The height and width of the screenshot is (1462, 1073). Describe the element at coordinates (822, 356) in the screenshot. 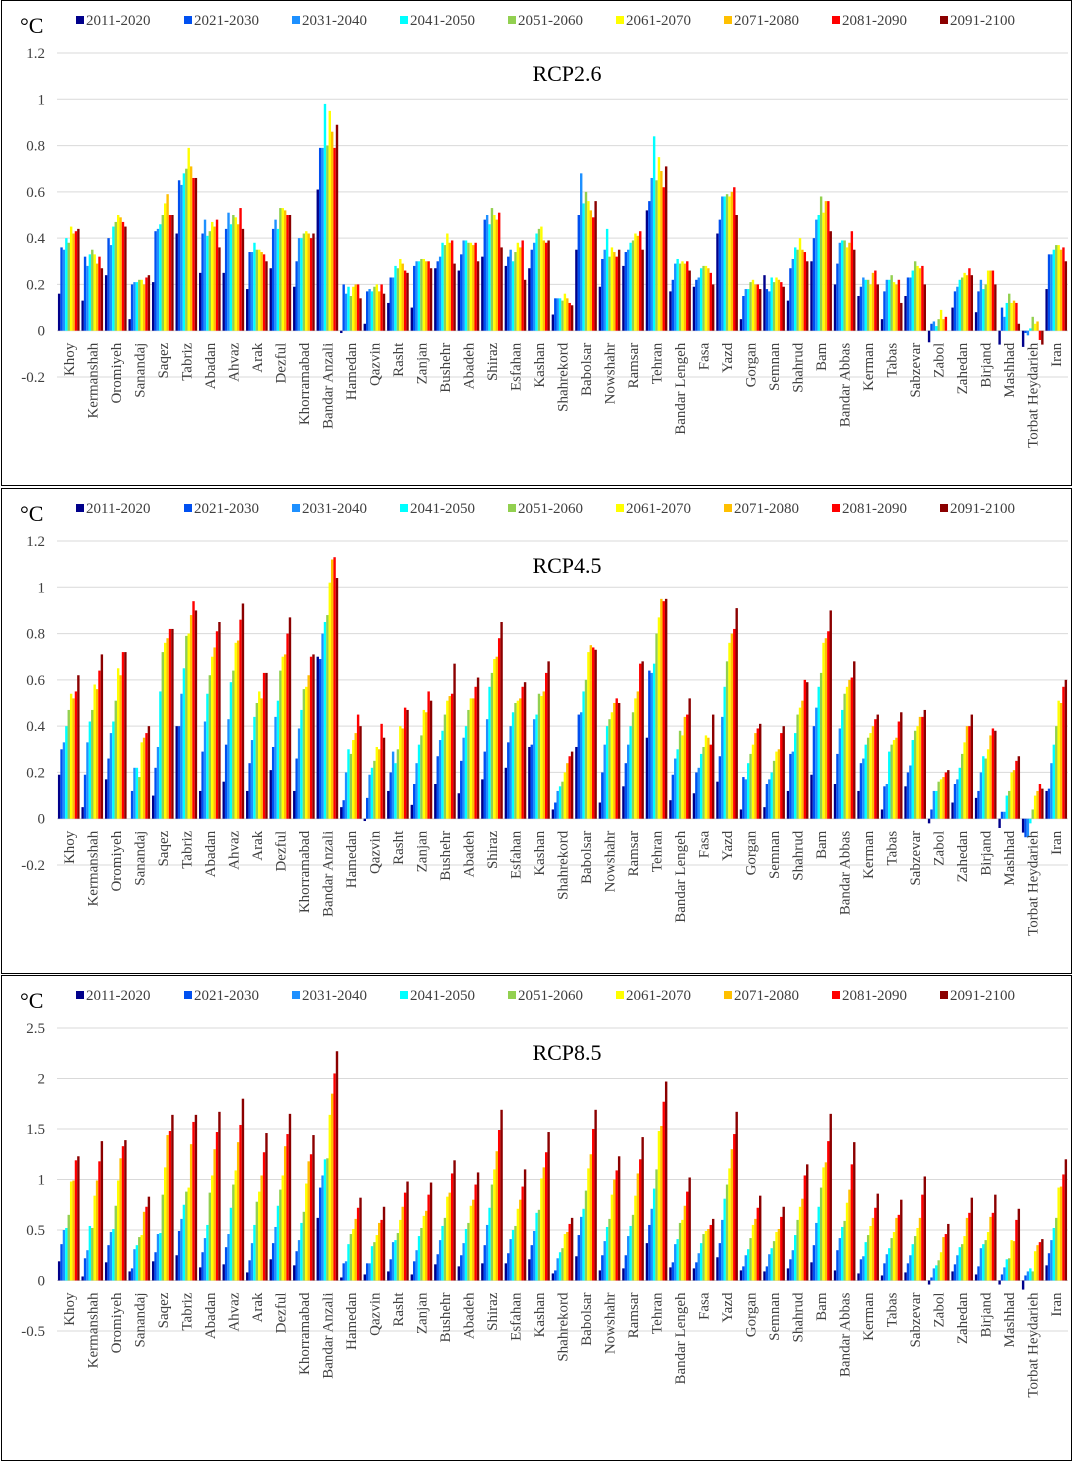

I see `x-tick-label: Bam` at that location.